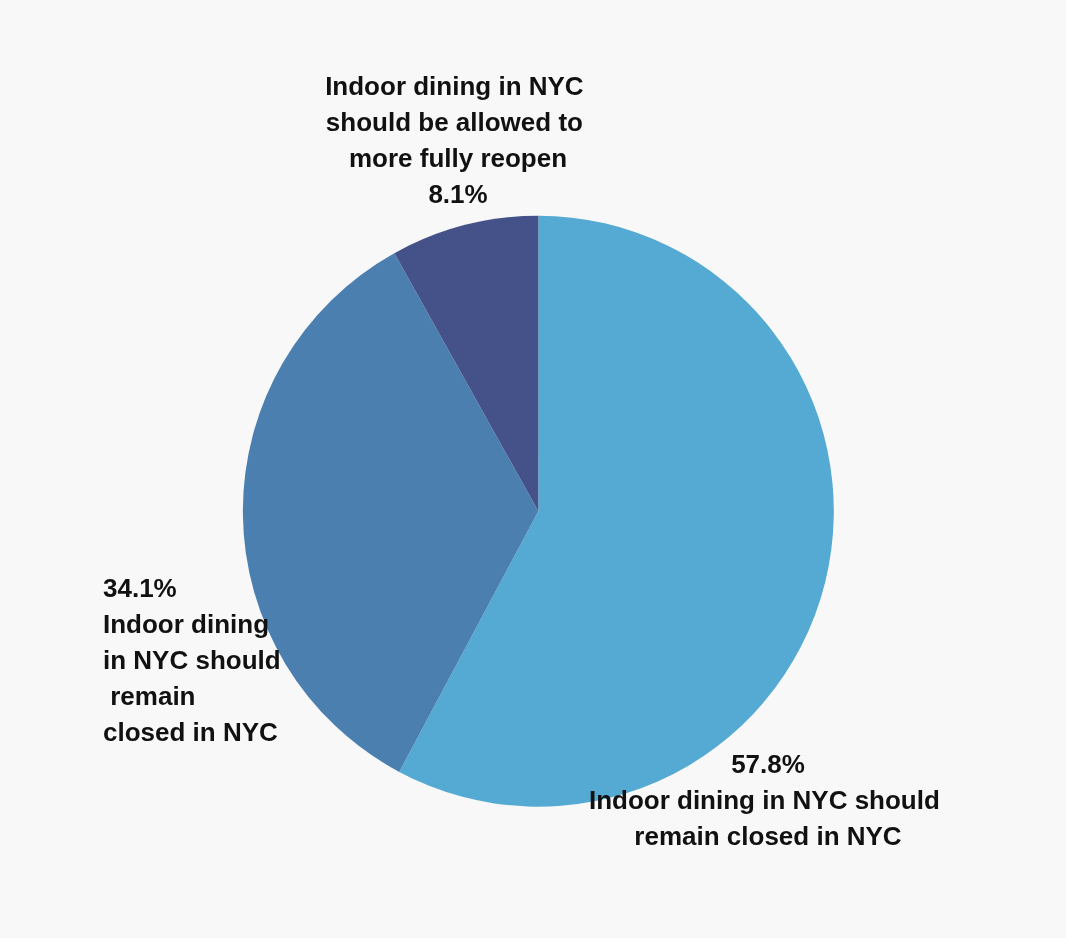 The height and width of the screenshot is (938, 1066). Describe the element at coordinates (458, 122) in the screenshot. I see `slice-label: Indoor dining in NYC should be allowed to more fully reopen` at that location.